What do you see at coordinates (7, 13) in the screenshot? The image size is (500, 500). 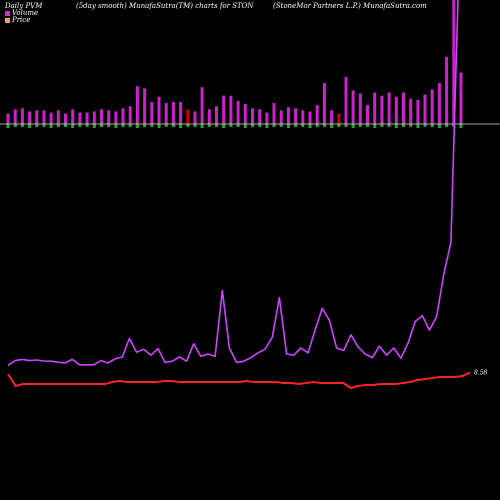 I see `legend-volume-swatch` at bounding box center [7, 13].